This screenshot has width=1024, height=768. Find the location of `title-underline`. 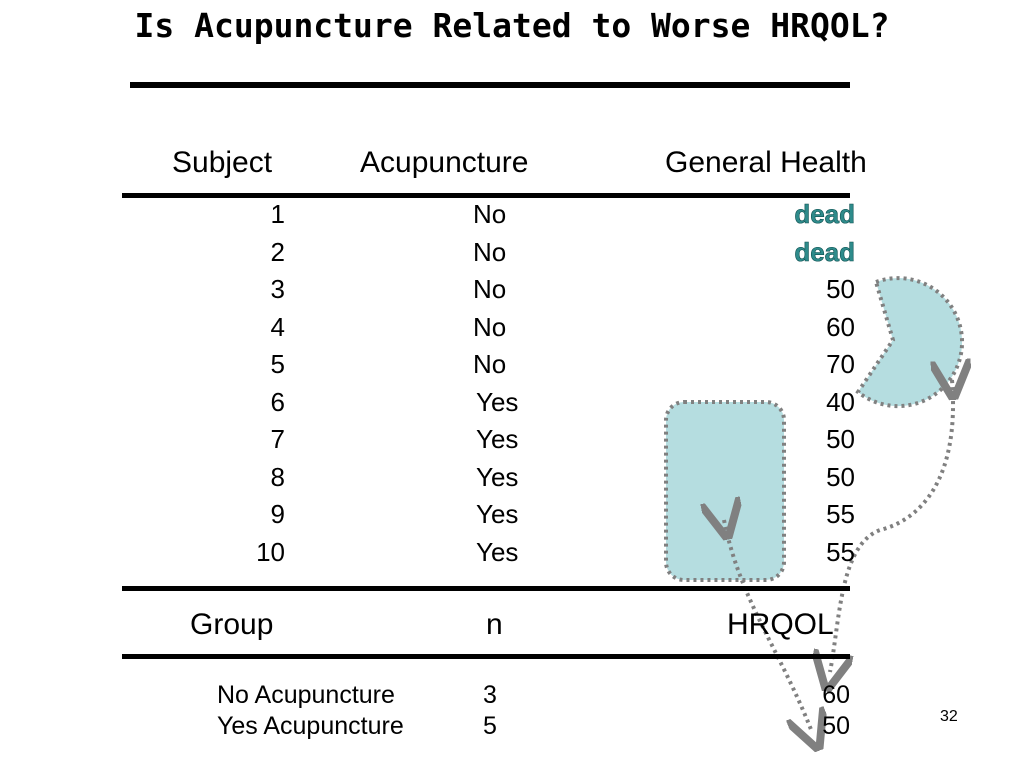

title-underline is located at coordinates (490, 85).